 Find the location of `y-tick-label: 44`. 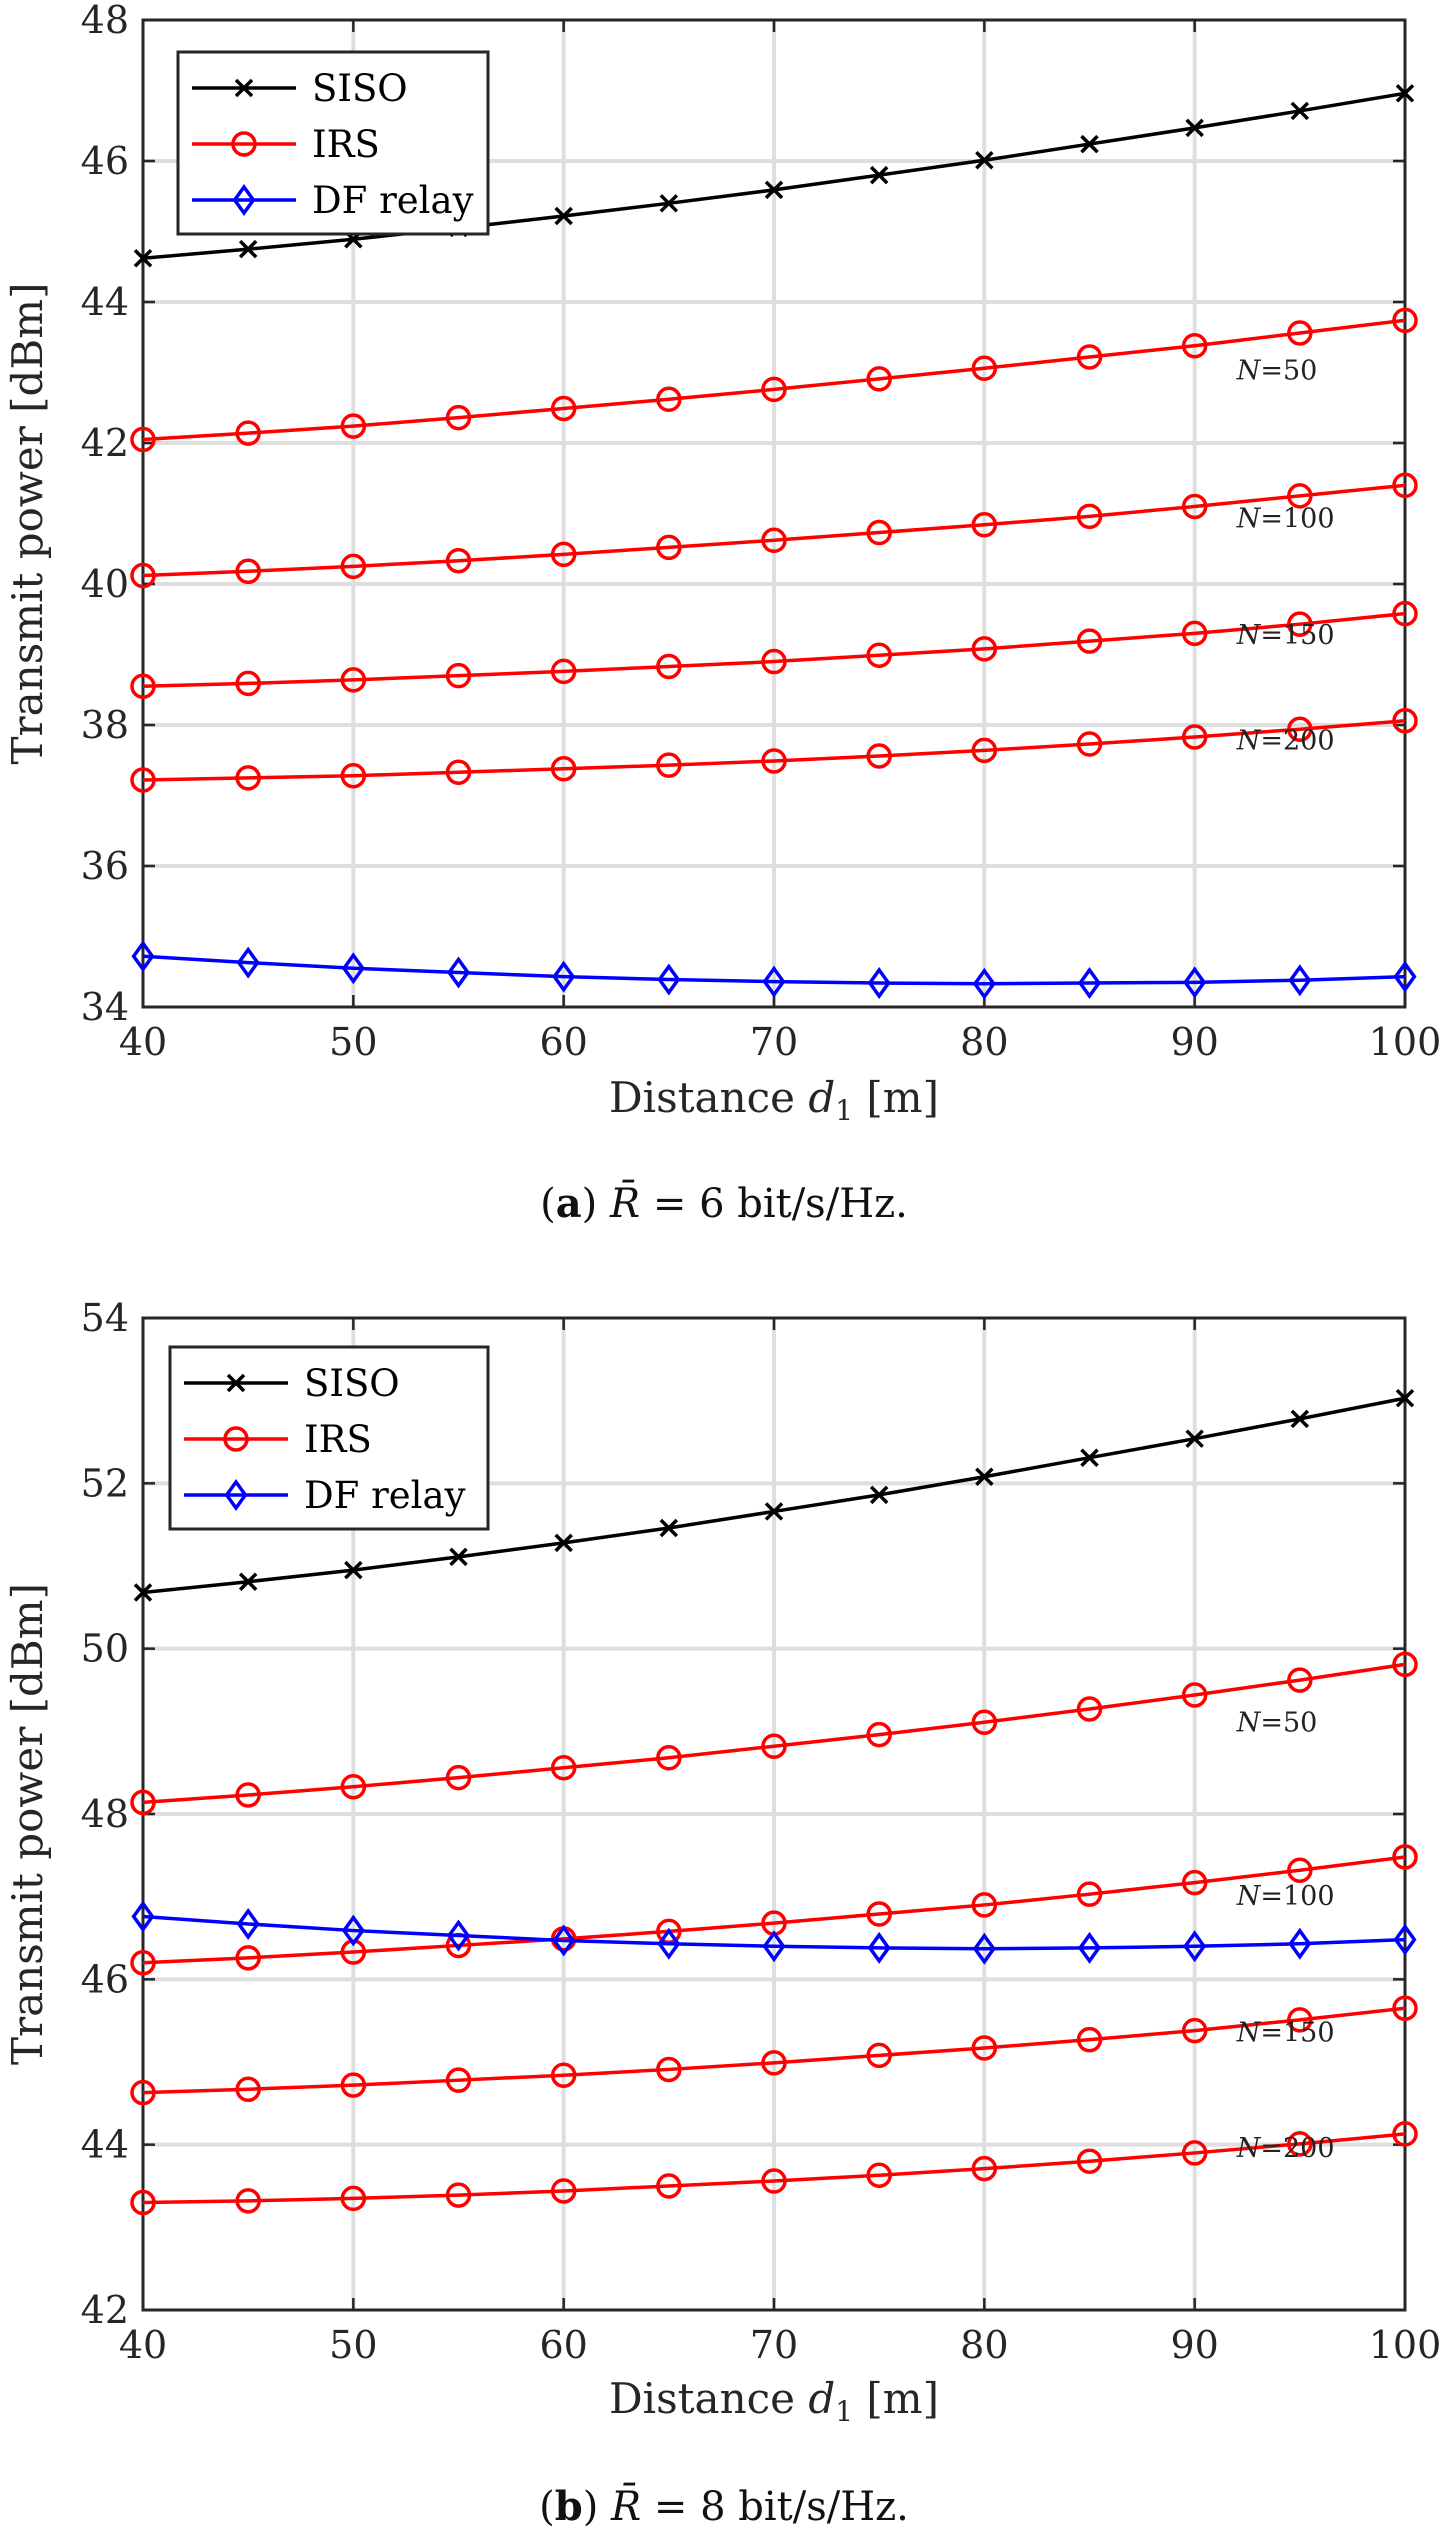

y-tick-label: 44 is located at coordinates (105, 2145).